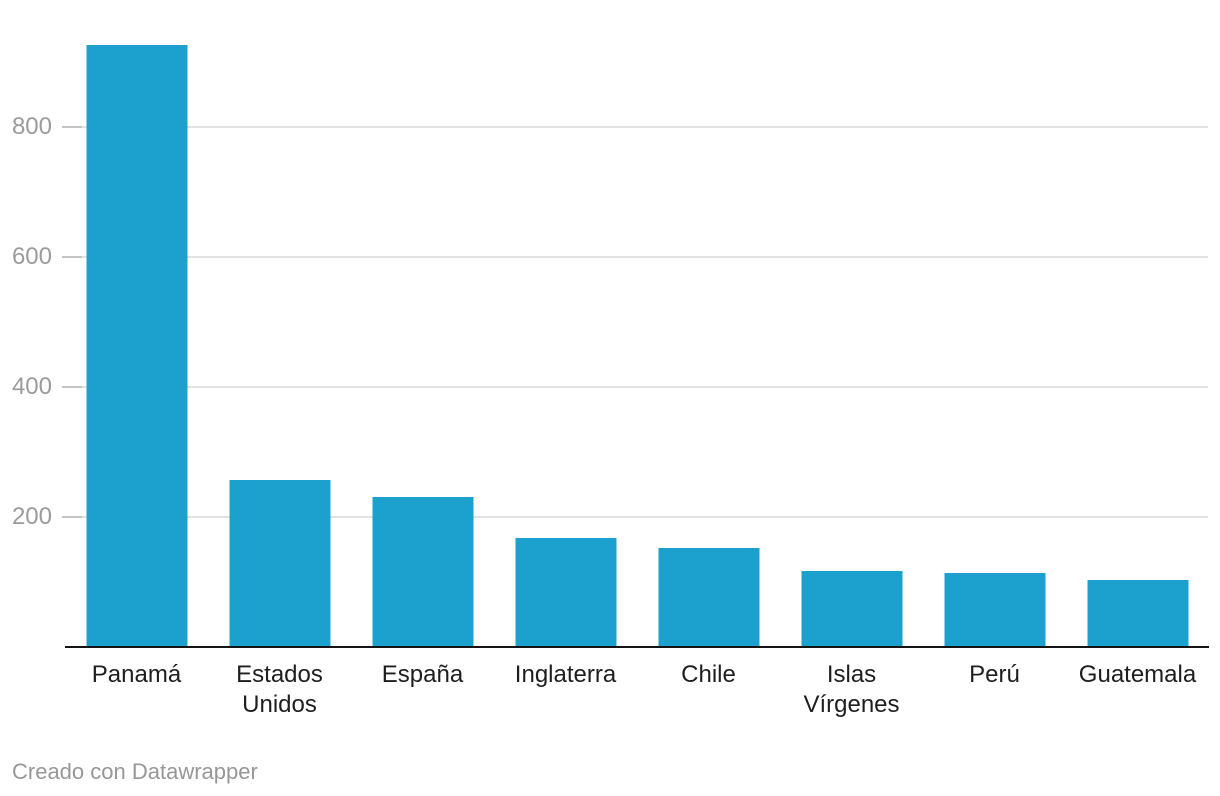  What do you see at coordinates (135, 771) in the screenshot?
I see `attribution-text: Creado con Datawrapper` at bounding box center [135, 771].